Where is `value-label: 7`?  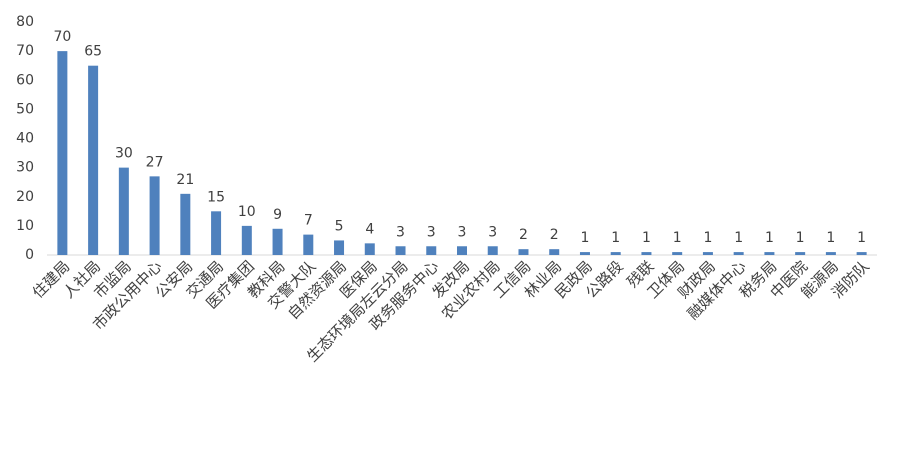
value-label: 7 is located at coordinates (308, 221).